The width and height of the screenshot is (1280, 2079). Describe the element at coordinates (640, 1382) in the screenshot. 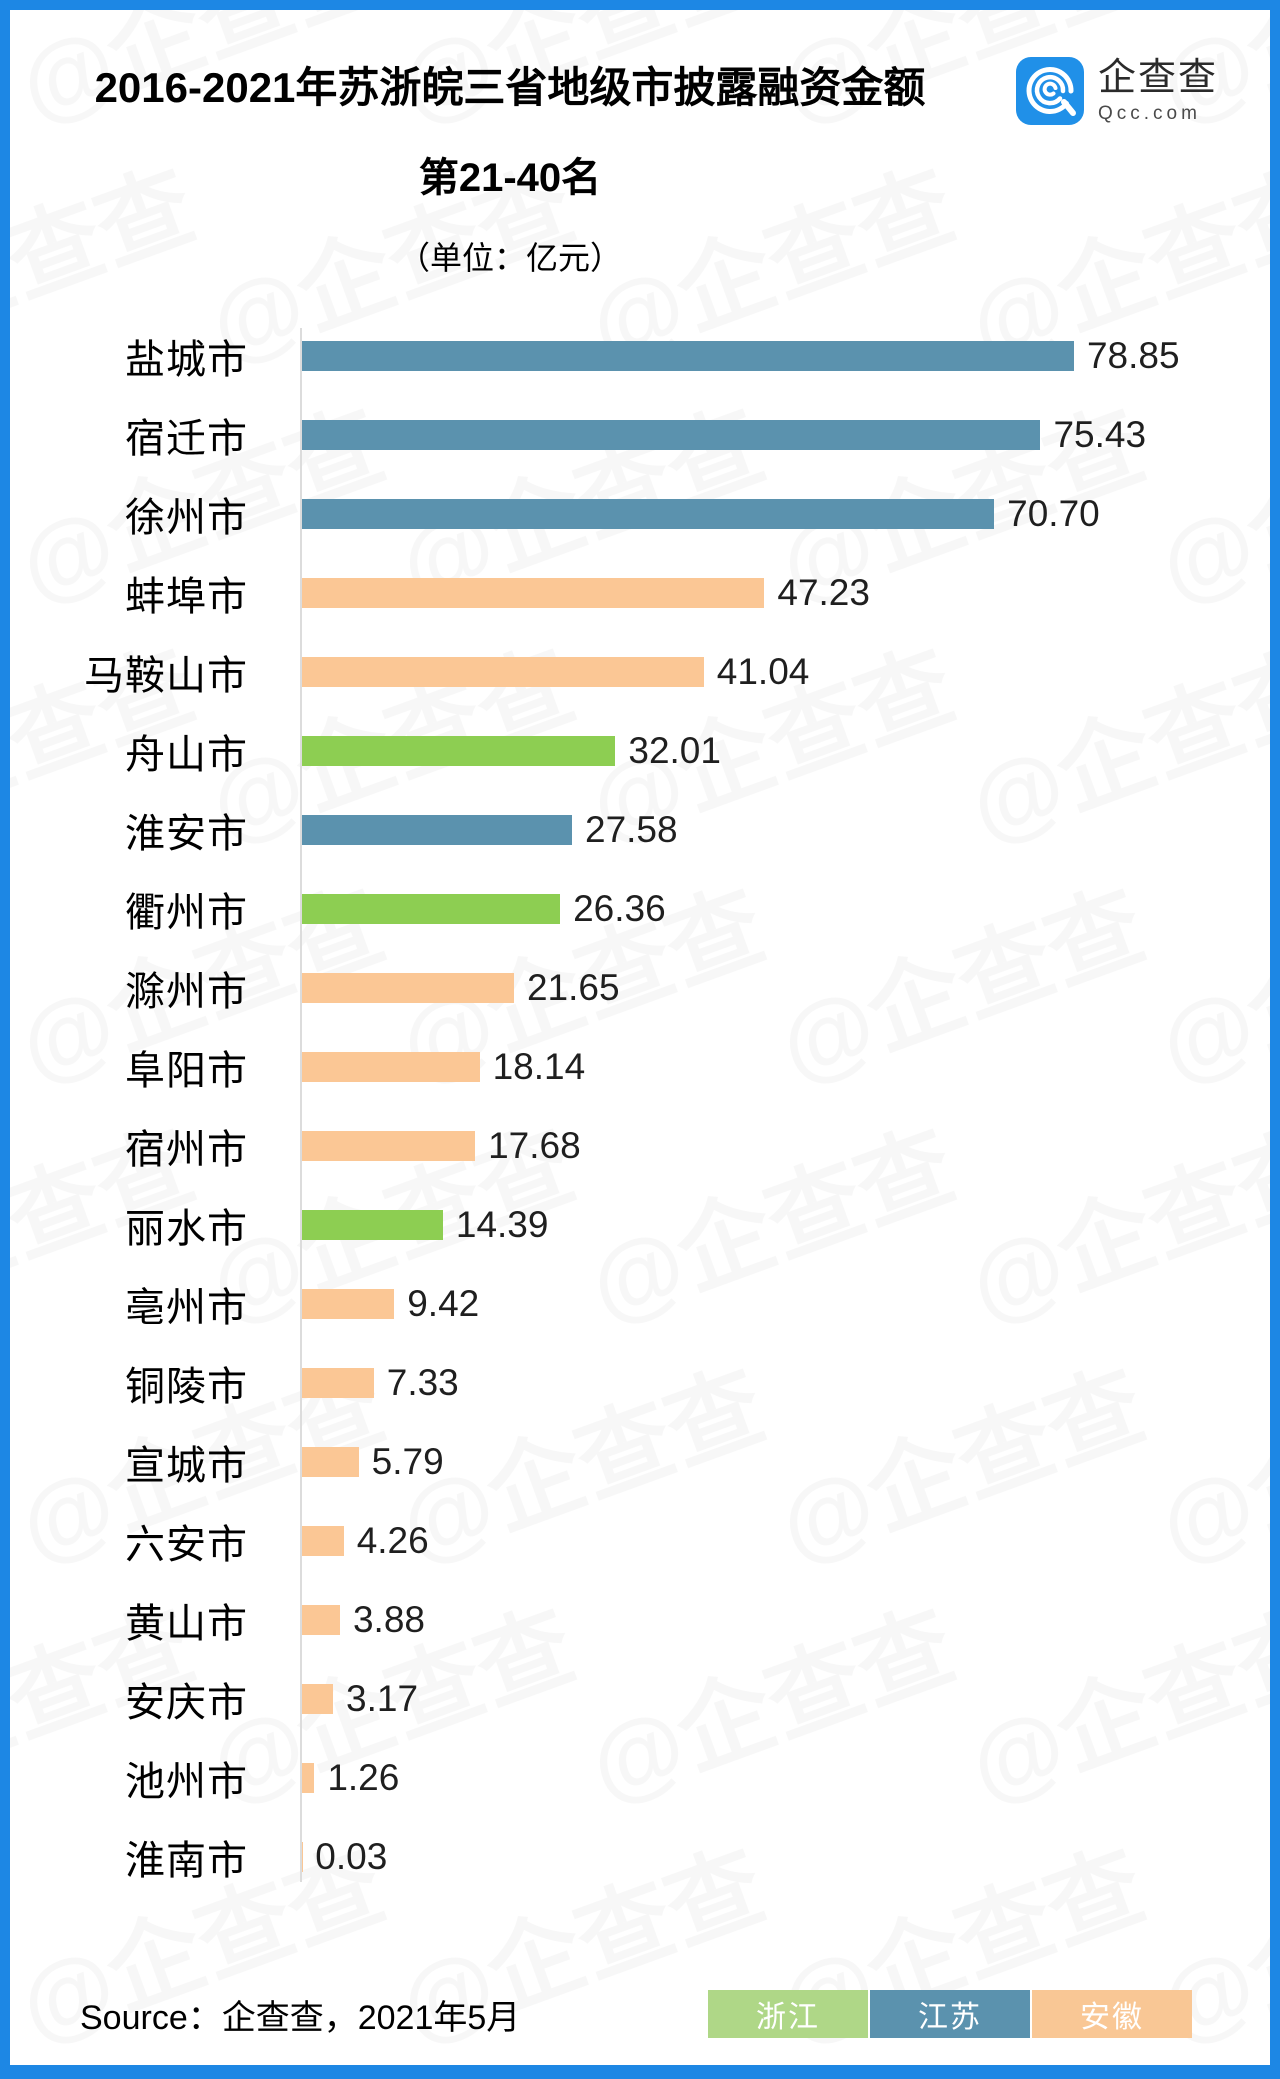

I see `chart-row: 铜陵市 7.33` at that location.